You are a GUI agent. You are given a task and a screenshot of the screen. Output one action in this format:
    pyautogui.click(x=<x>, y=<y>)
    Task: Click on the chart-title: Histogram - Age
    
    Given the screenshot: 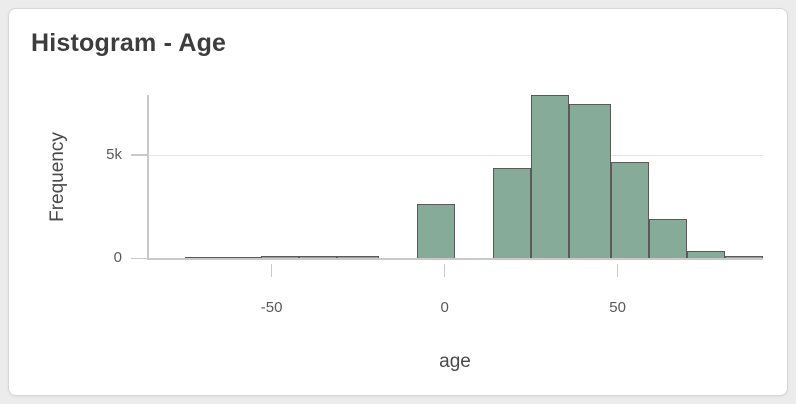 What is the action you would take?
    pyautogui.click(x=129, y=43)
    